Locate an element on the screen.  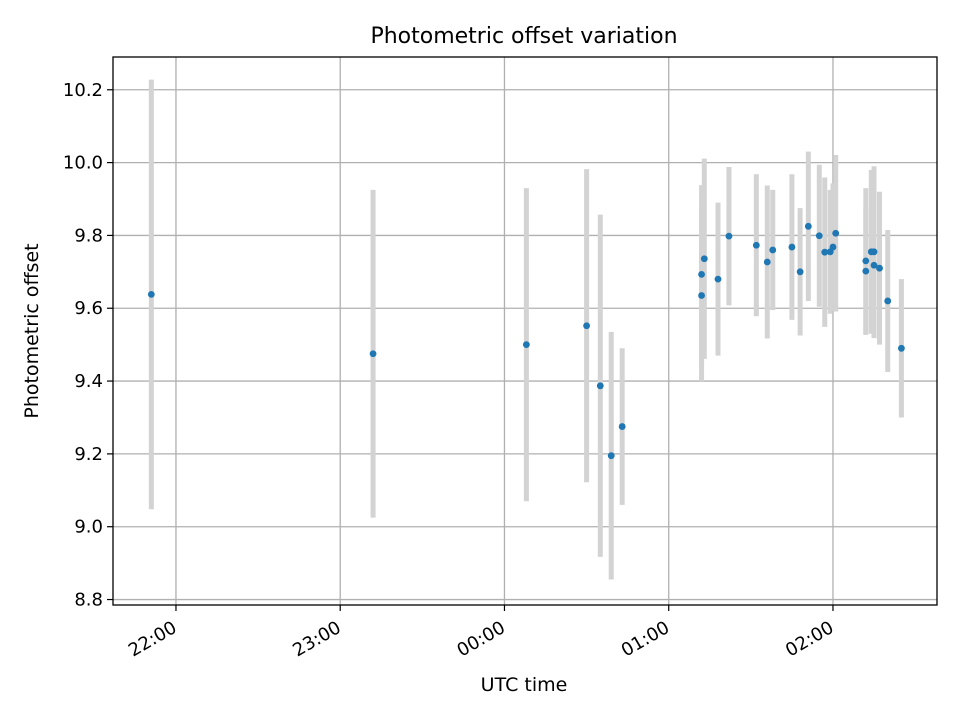
x-tick-label: 23:00 is located at coordinates (316, 639).